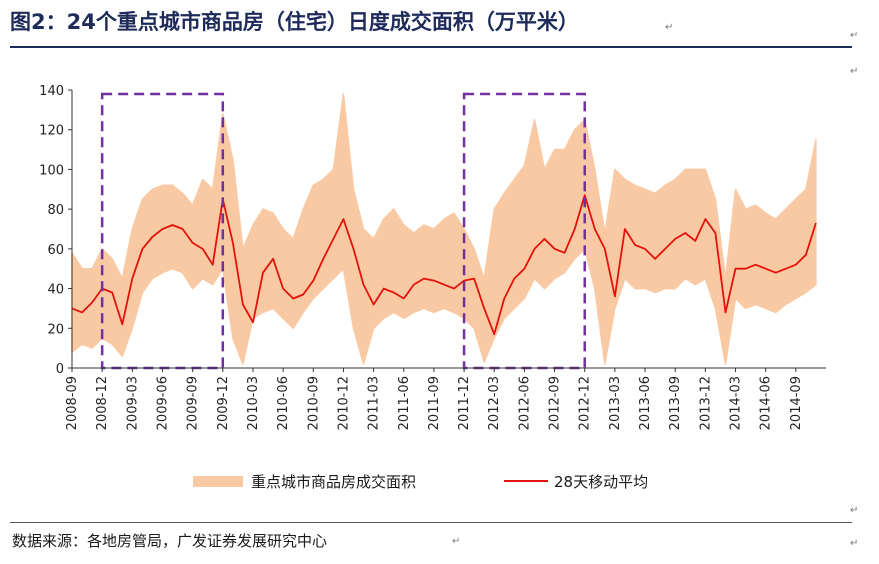 This screenshot has width=879, height=564. What do you see at coordinates (333, 482) in the screenshot?
I see `legend-label-daily: 重点城市商品房成交面积` at bounding box center [333, 482].